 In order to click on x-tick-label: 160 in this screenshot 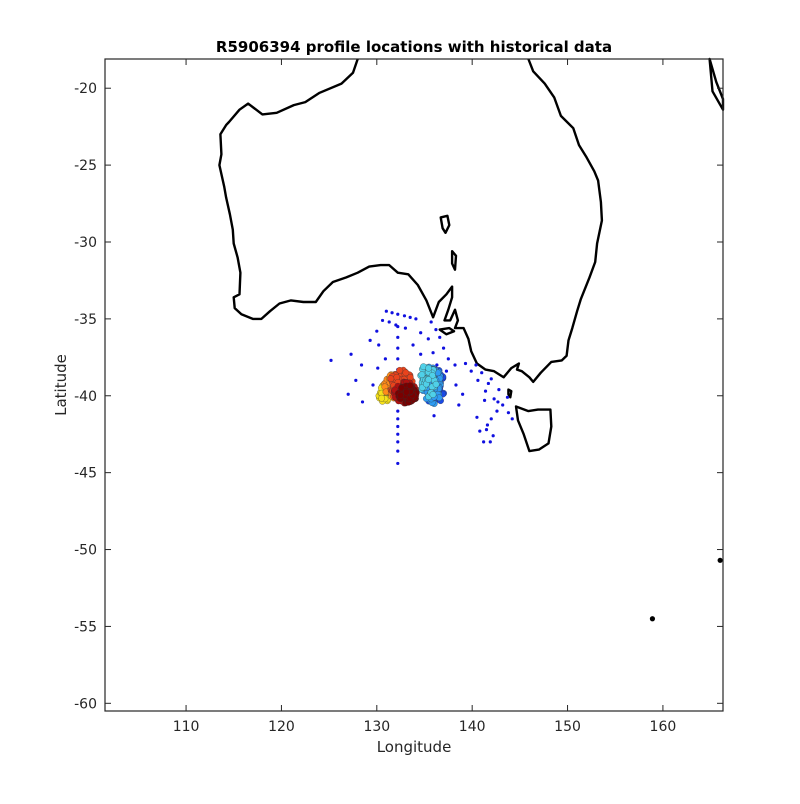, I will do `click(663, 727)`.